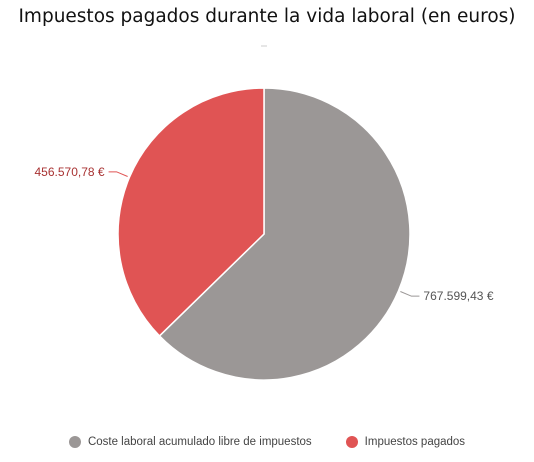 Image resolution: width=534 pixels, height=462 pixels. What do you see at coordinates (415, 442) in the screenshot?
I see `legend-label-impuestos: Impuestos pagados` at bounding box center [415, 442].